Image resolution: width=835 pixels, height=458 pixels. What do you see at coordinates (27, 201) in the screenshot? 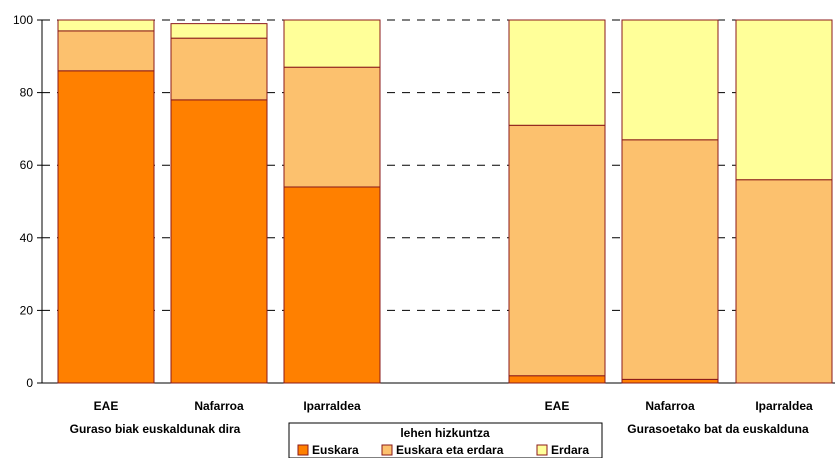
I see `y-tick-labels: 0 20 40 60 80 100` at bounding box center [27, 201].